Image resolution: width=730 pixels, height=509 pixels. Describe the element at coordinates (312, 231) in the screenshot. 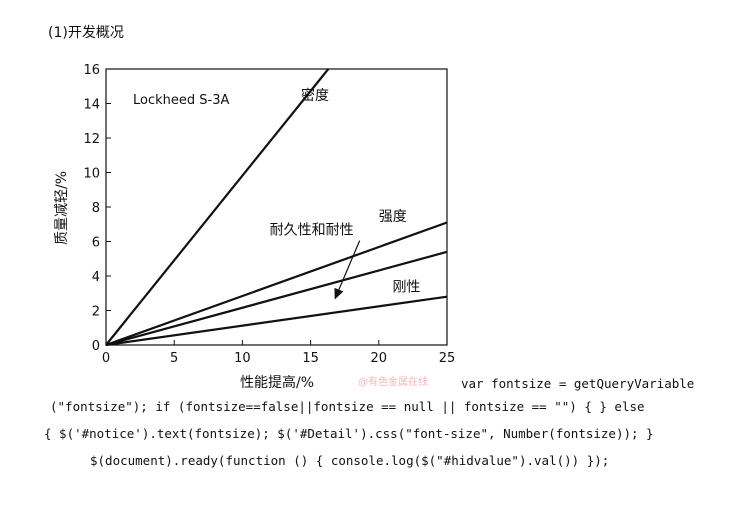

I see `series-label-3: 耐久性和耐性` at that location.